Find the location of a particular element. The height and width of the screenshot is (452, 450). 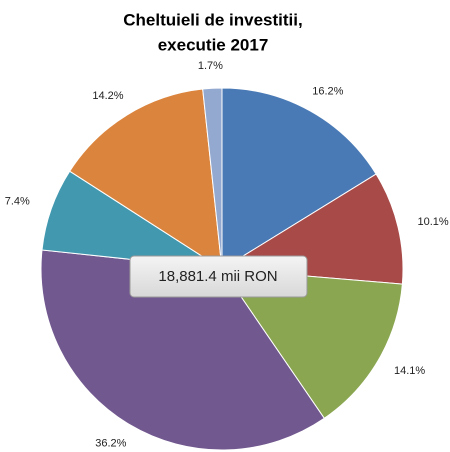

data-label: 1.7% is located at coordinates (210, 66).